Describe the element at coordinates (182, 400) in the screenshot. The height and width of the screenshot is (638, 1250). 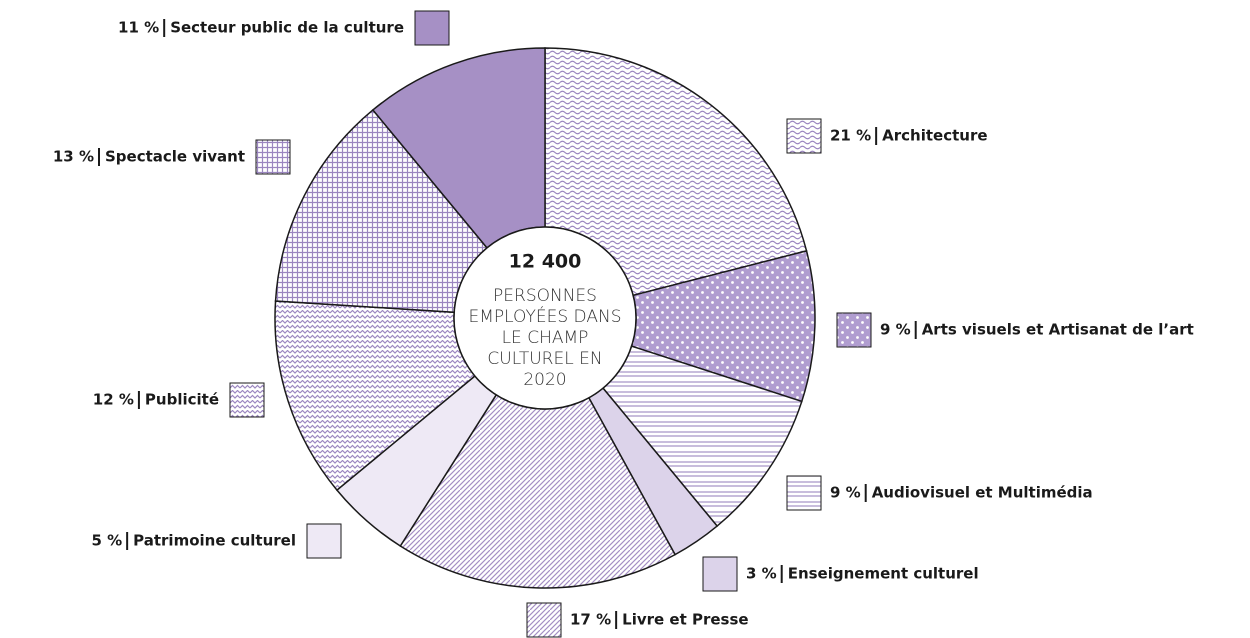
I see `legend-label: Publicité` at that location.